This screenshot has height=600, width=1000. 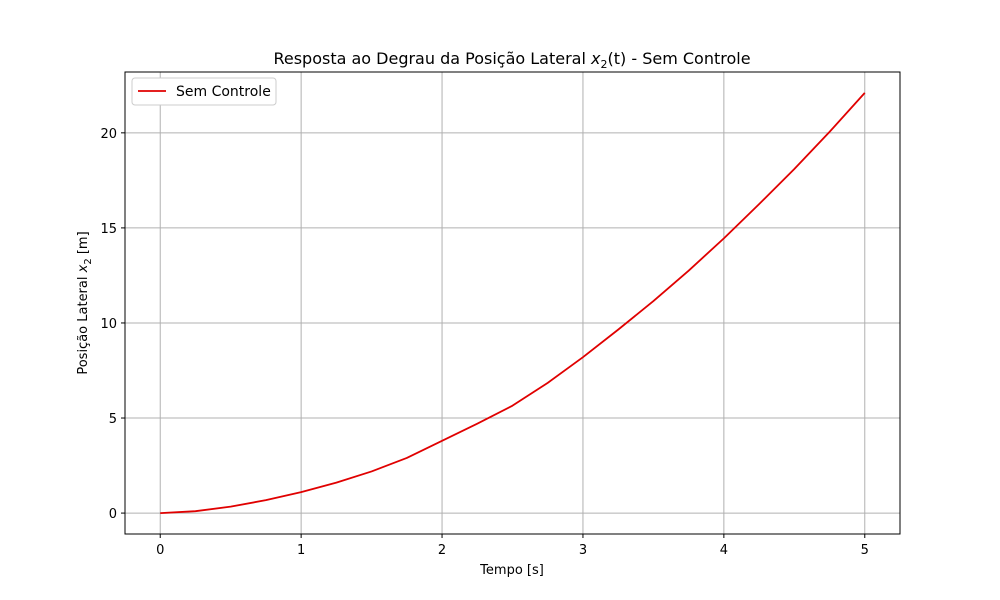 What do you see at coordinates (442, 550) in the screenshot?
I see `x-tick-label: 2` at bounding box center [442, 550].